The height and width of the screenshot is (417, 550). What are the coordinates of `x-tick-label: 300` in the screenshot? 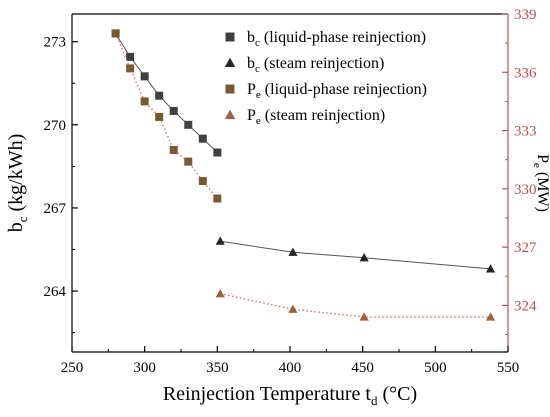 It's located at (144, 368).